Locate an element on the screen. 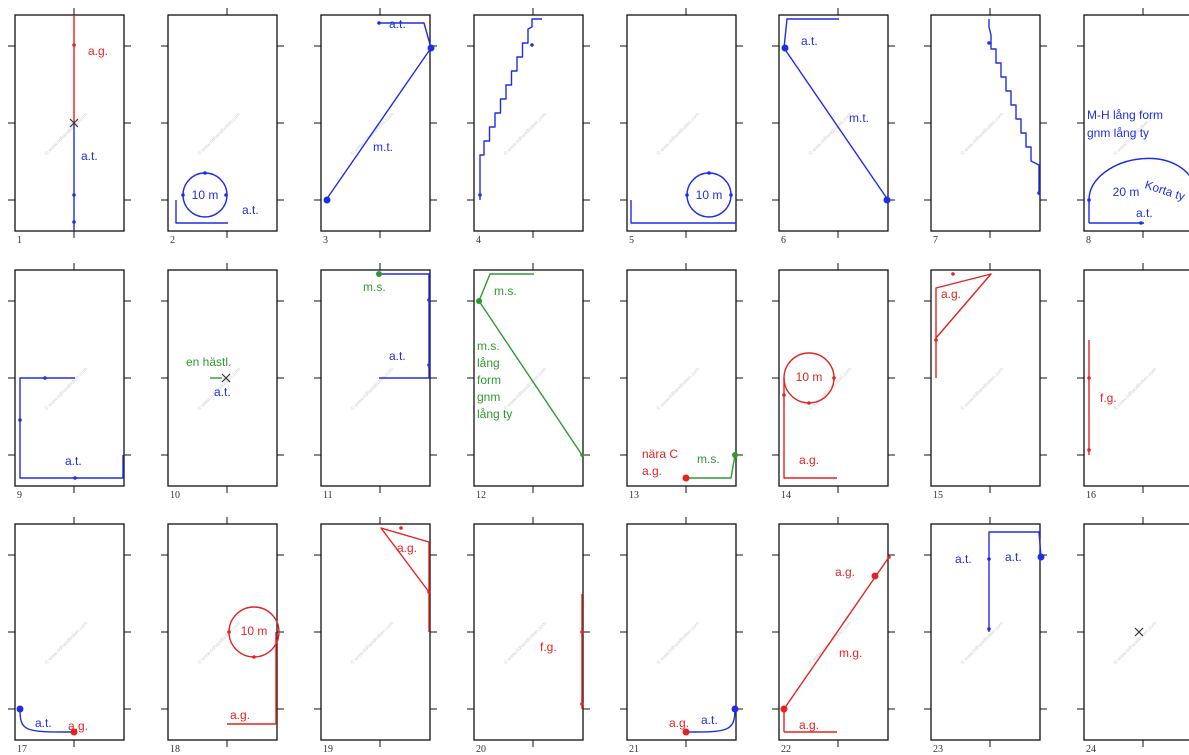  diagram-number: 20 is located at coordinates (481, 749).